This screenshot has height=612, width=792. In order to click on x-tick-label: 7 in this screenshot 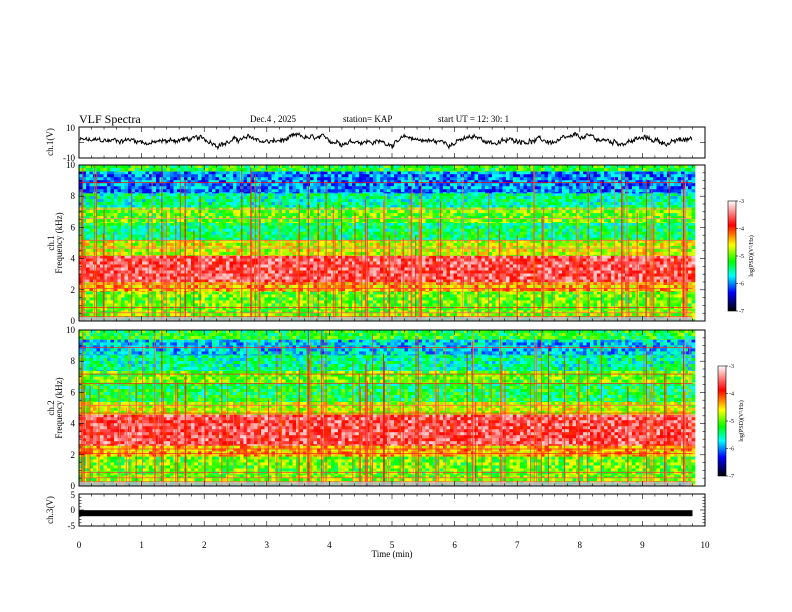, I will do `click(517, 545)`.